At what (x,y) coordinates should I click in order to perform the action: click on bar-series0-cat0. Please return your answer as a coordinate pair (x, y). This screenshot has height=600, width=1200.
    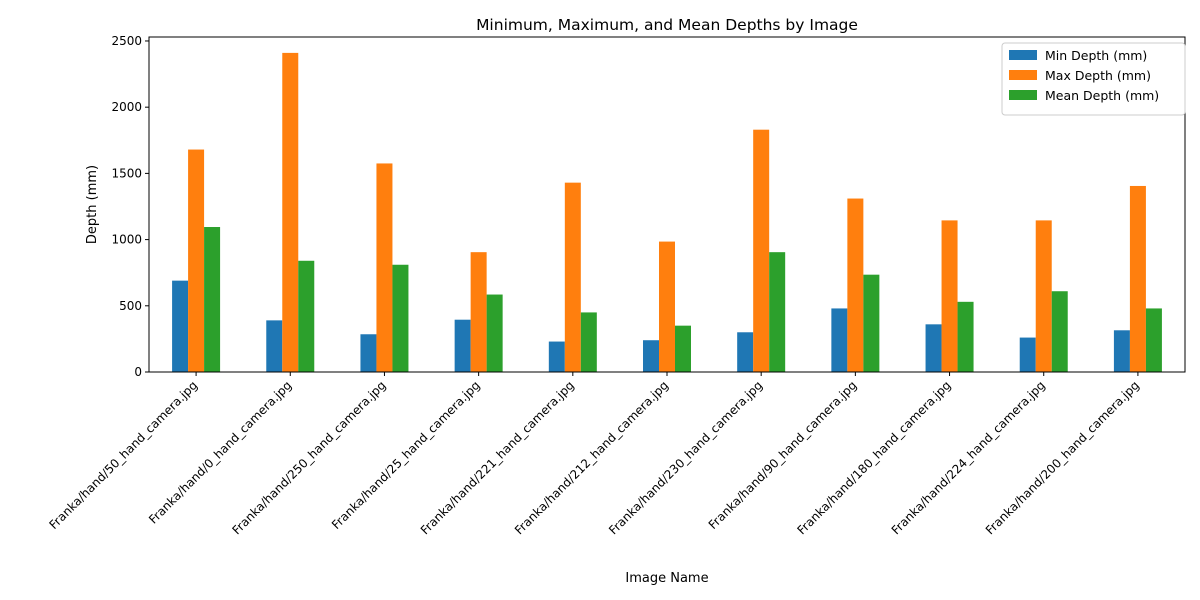
    Looking at the image, I should click on (180, 326).